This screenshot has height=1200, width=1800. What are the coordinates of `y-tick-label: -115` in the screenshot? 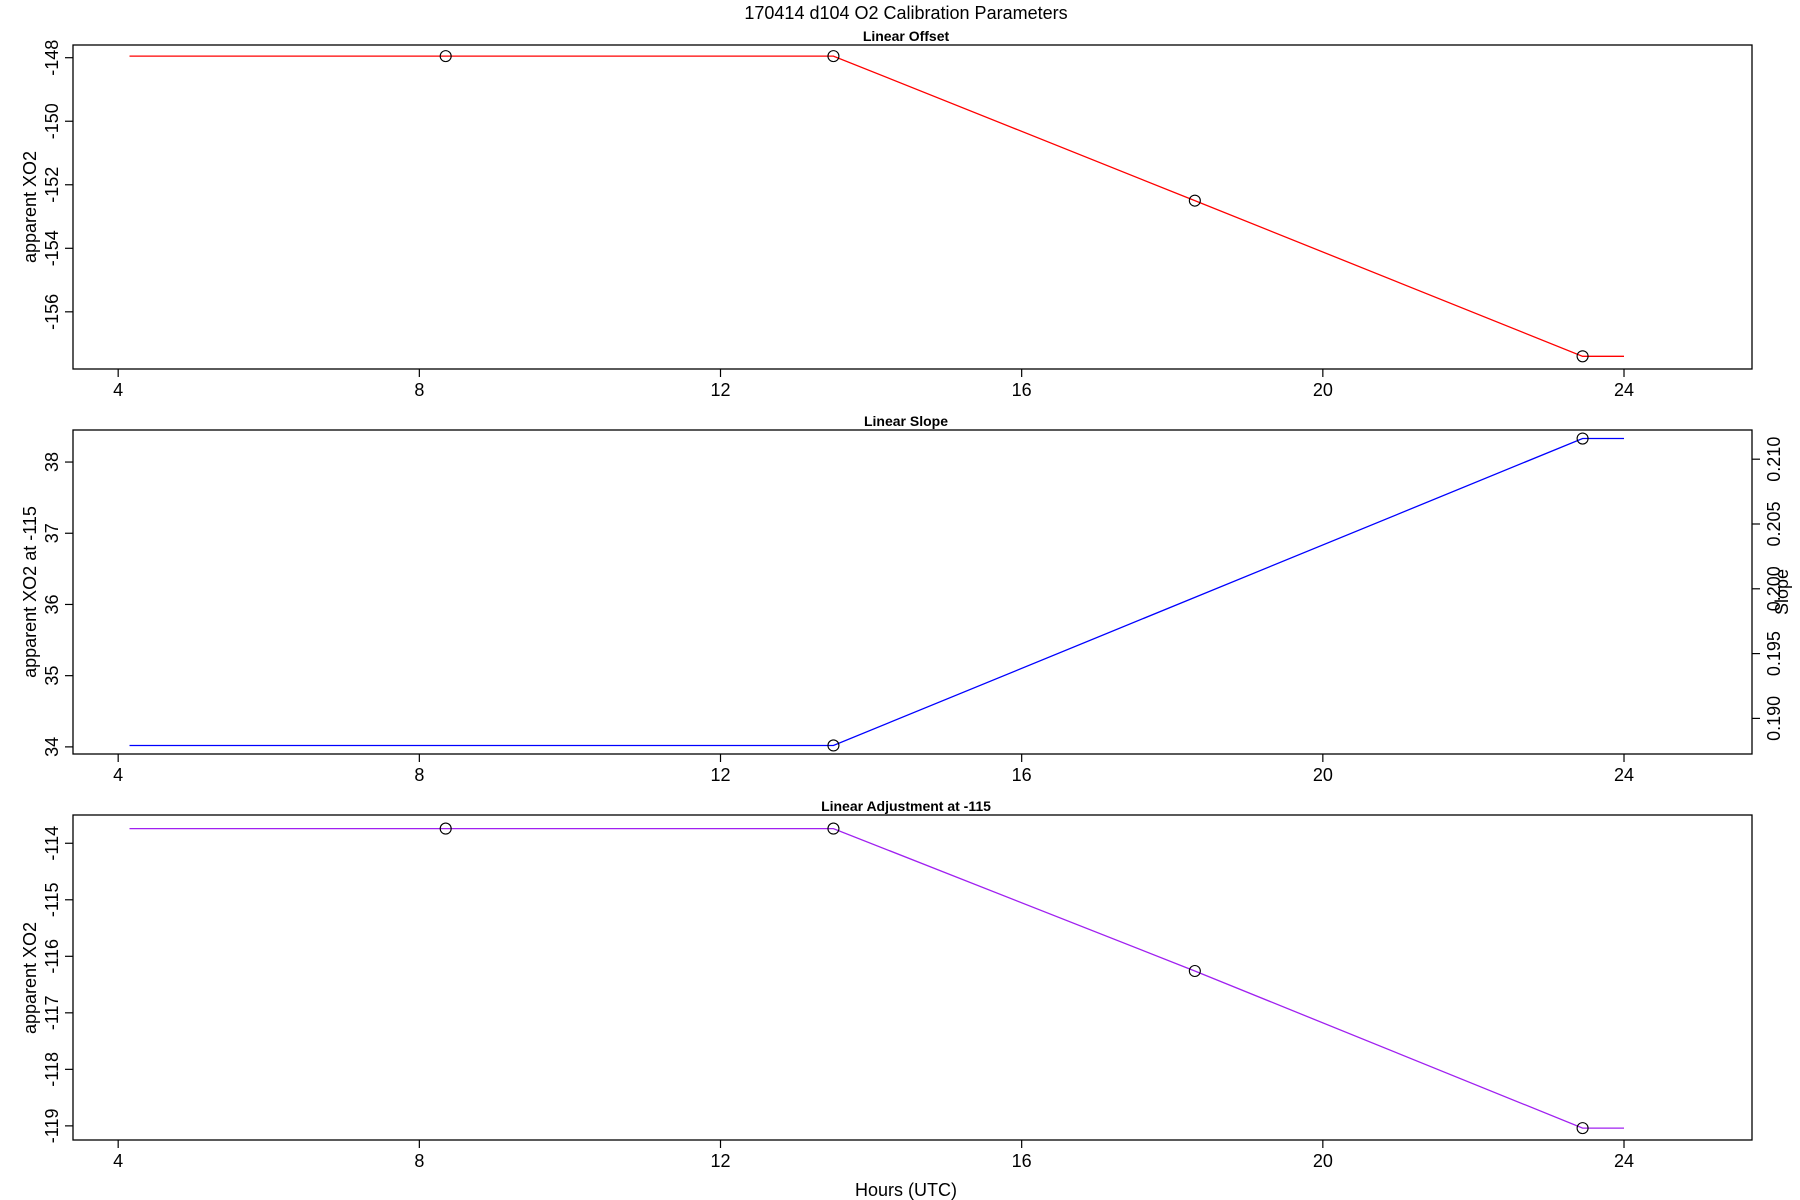 It's located at (52, 899).